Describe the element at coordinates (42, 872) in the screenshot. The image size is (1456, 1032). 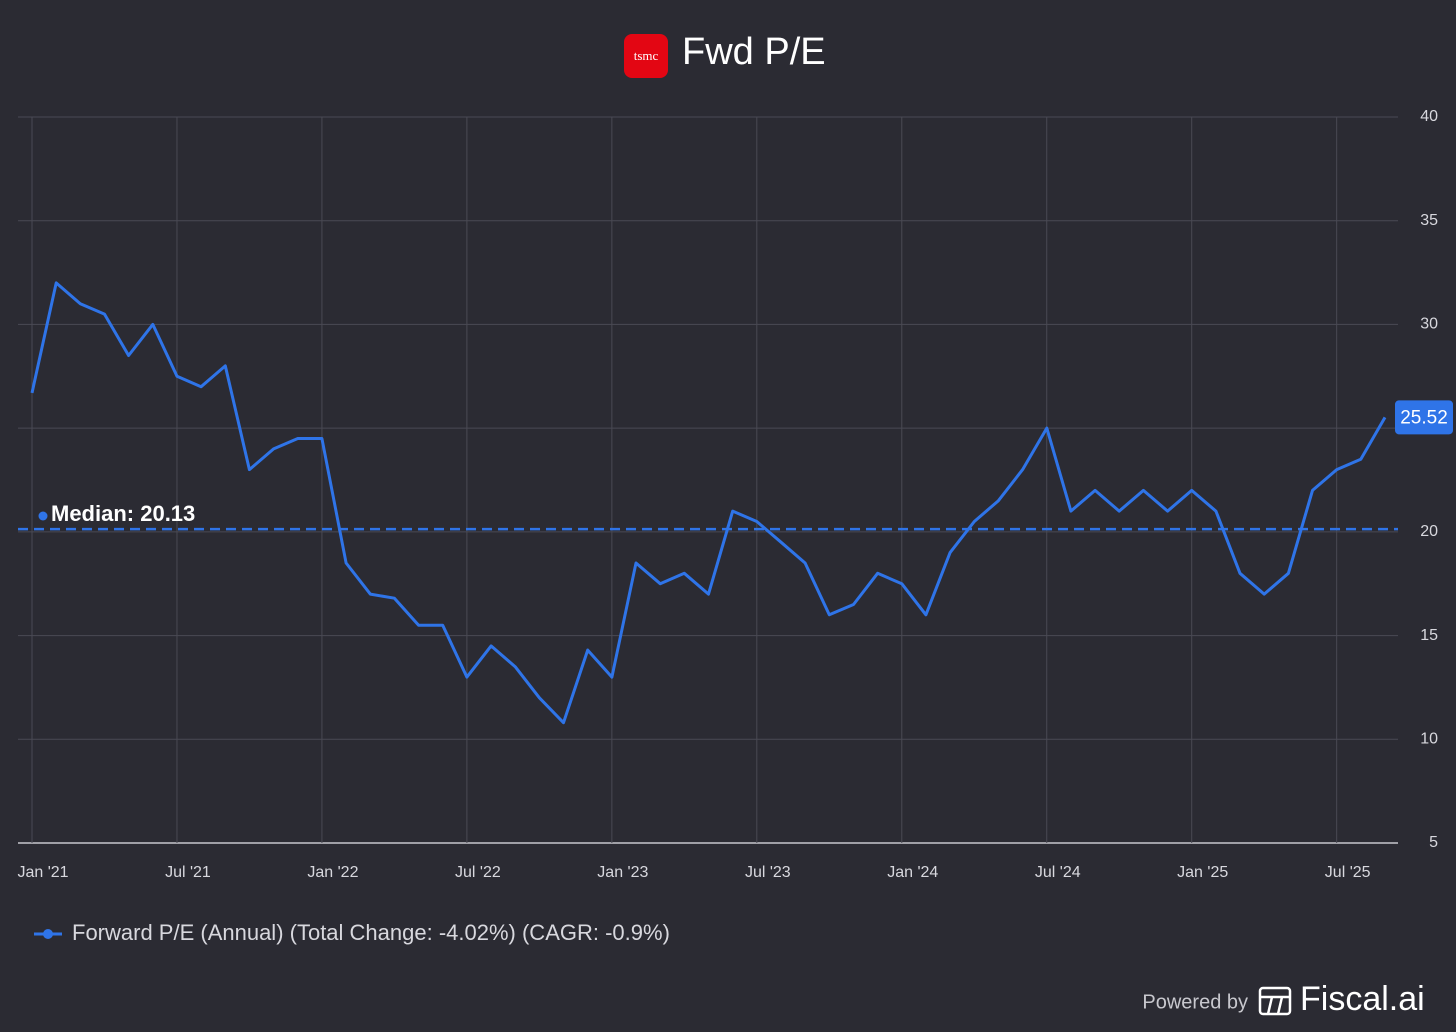
I see `x-tick-label: Jan '21` at that location.